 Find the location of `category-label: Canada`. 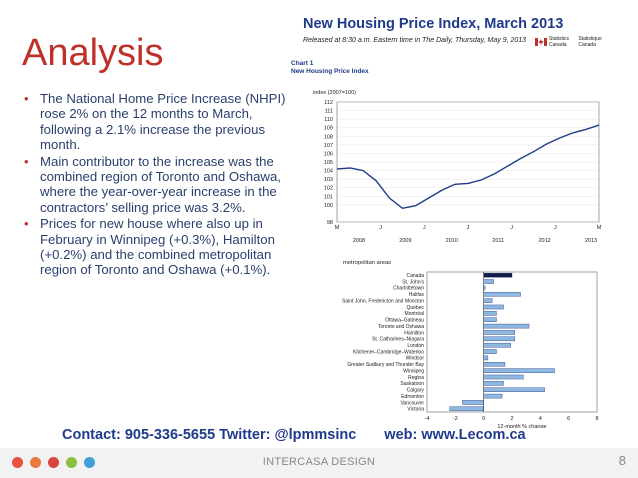

category-label: Canada is located at coordinates (415, 276).